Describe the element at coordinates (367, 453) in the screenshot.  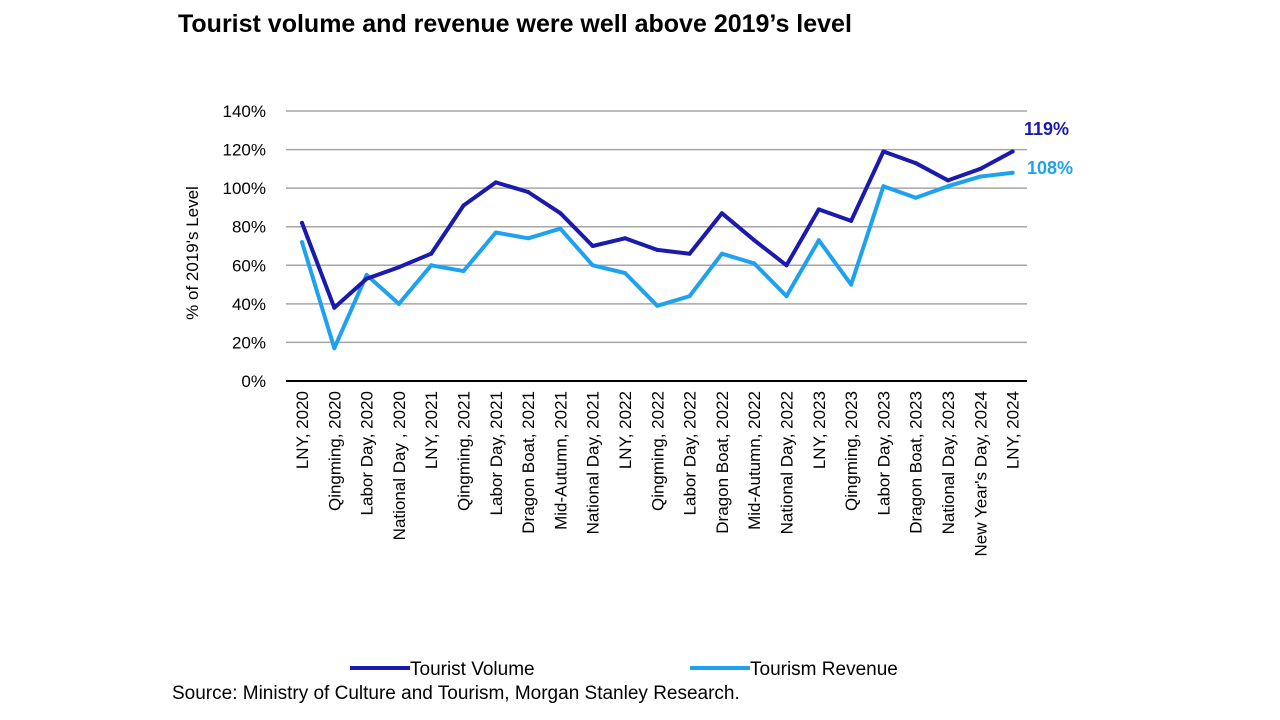
I see `x-tick-label: Labor Day, 2020` at that location.